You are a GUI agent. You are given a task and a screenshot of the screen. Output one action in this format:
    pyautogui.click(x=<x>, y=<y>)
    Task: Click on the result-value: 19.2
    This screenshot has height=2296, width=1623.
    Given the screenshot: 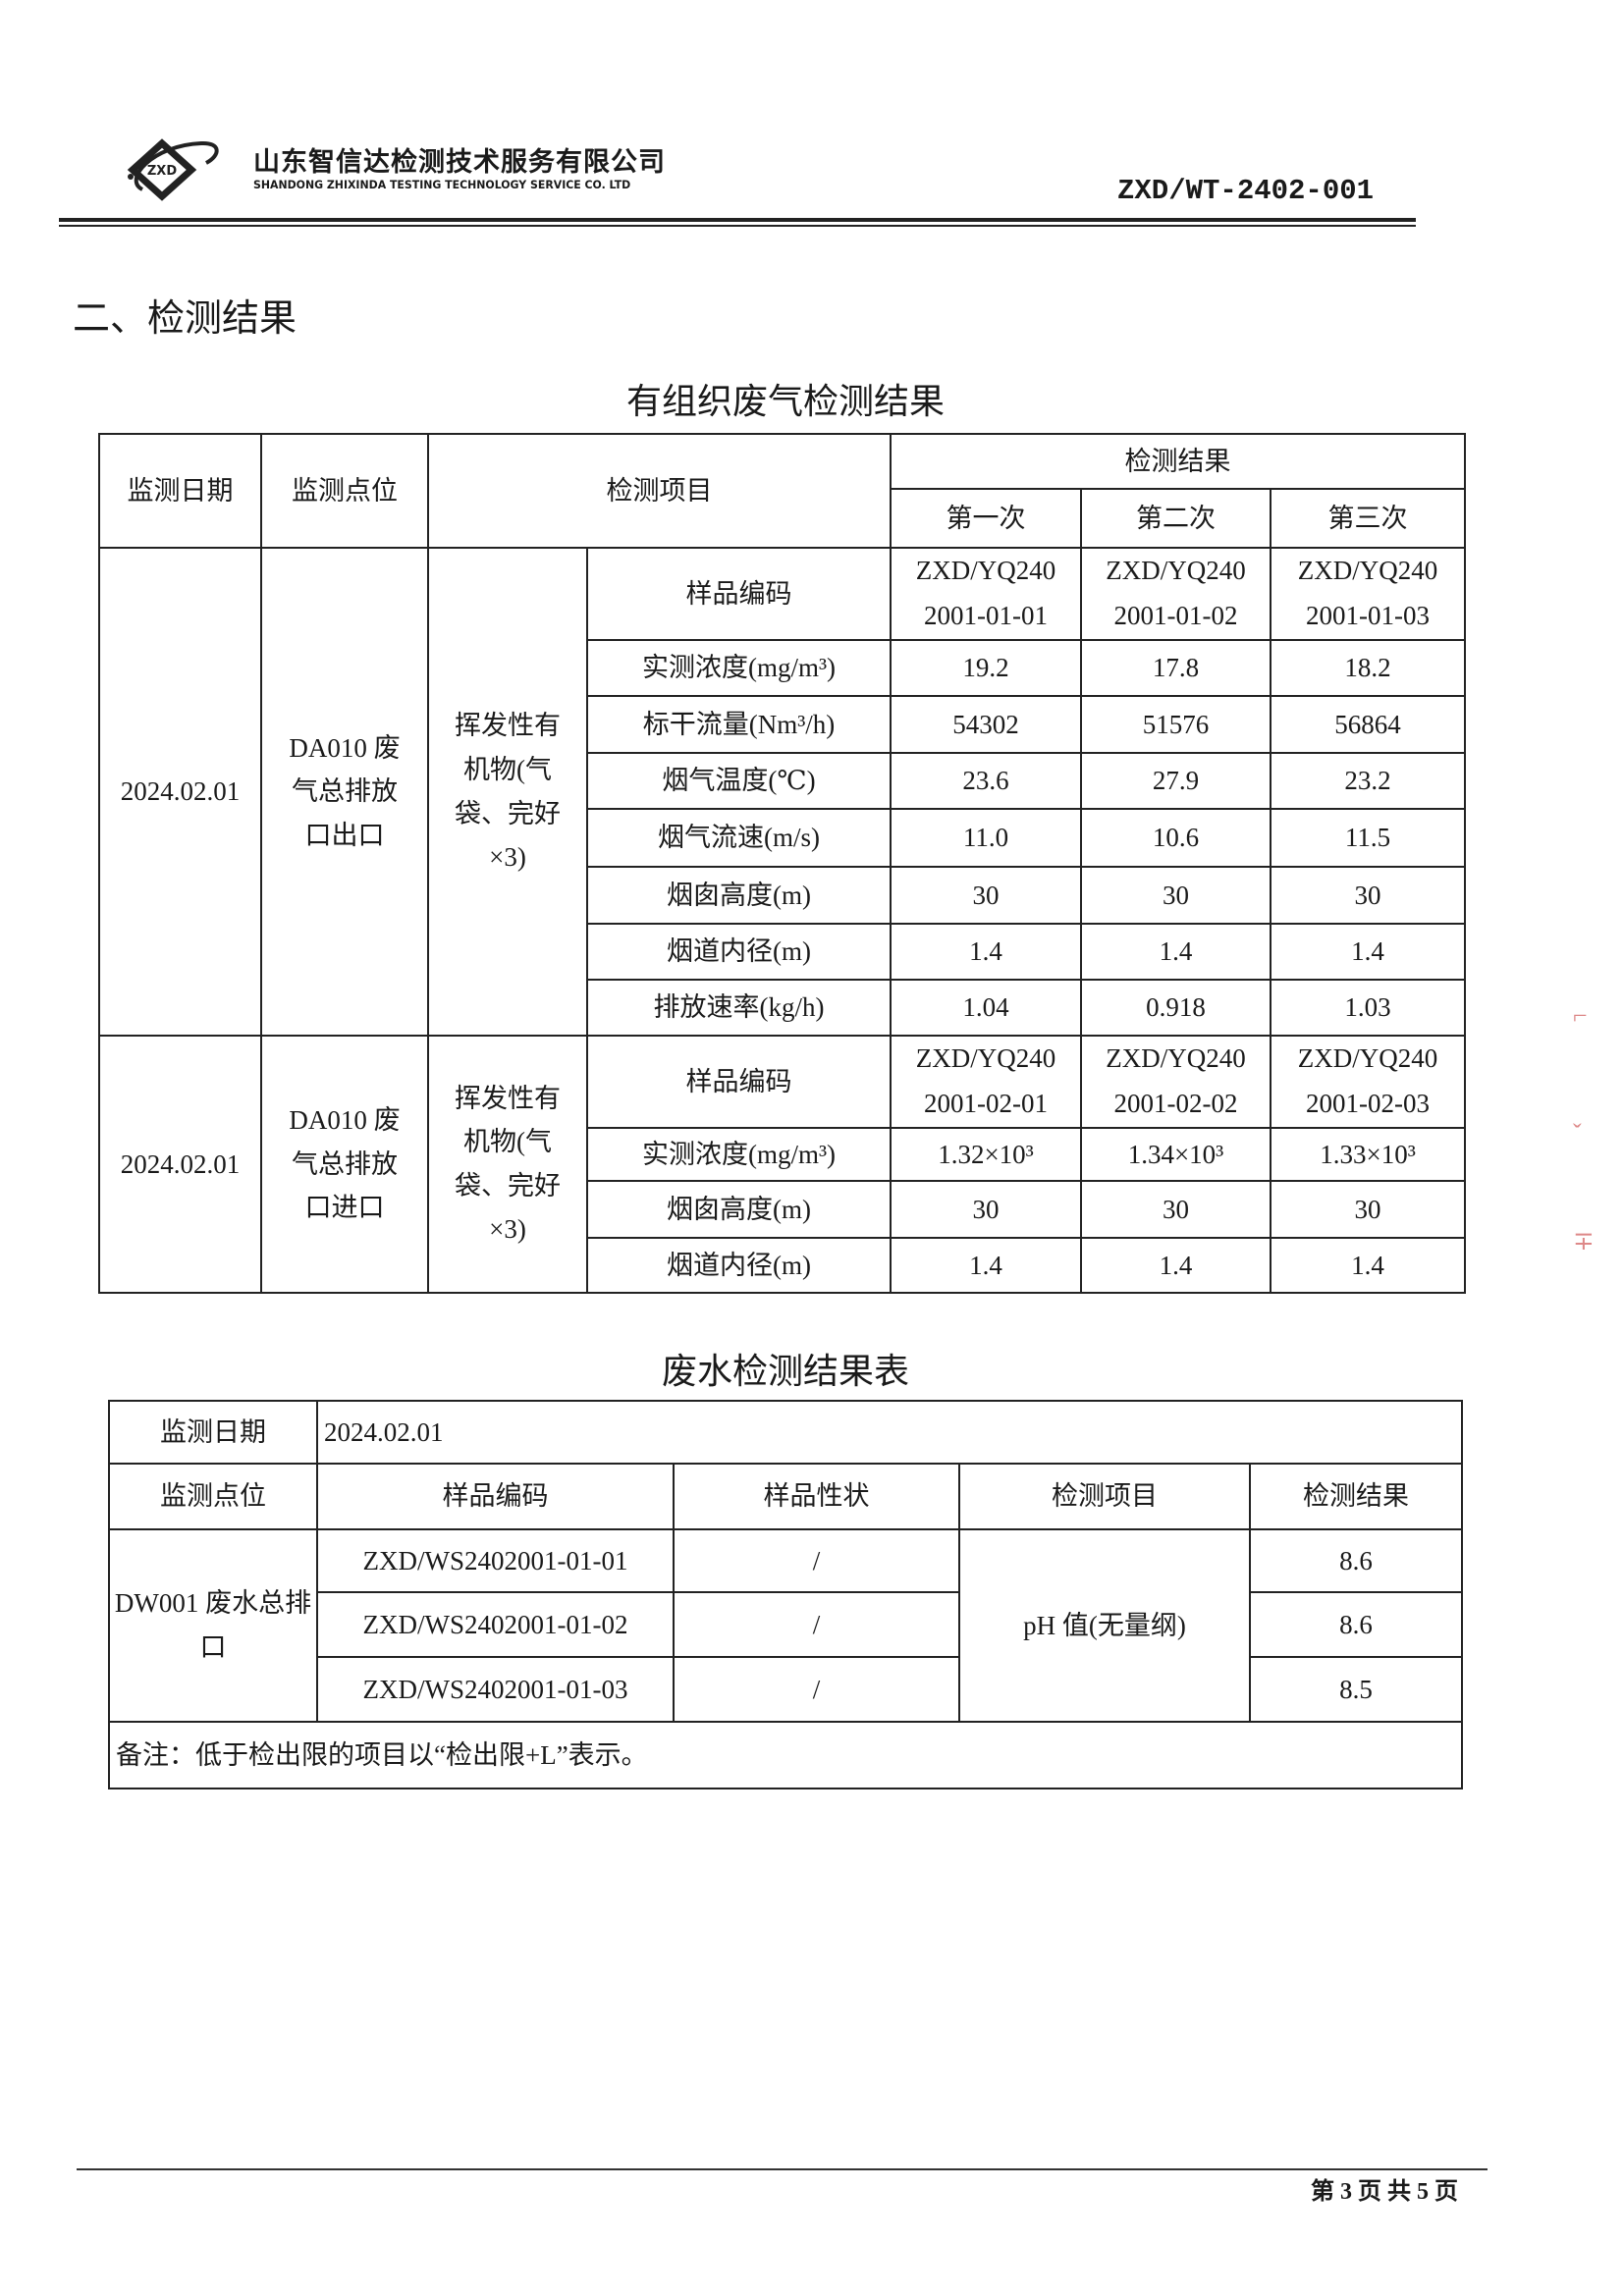 What is the action you would take?
    pyautogui.click(x=986, y=668)
    